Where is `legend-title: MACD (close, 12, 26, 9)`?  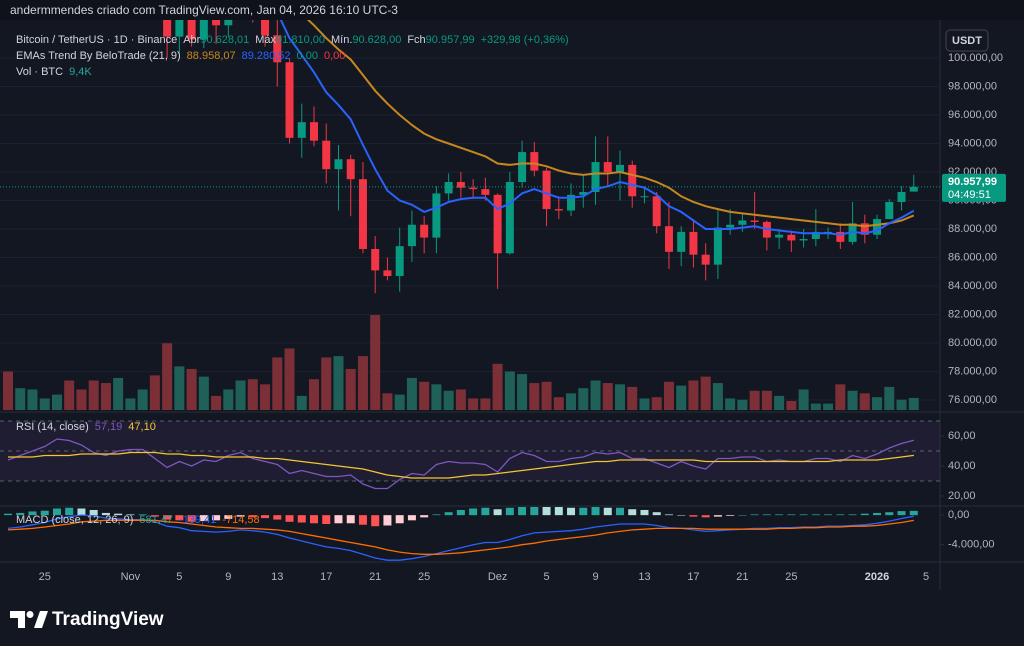 legend-title: MACD (close, 12, 26, 9) is located at coordinates (74, 520).